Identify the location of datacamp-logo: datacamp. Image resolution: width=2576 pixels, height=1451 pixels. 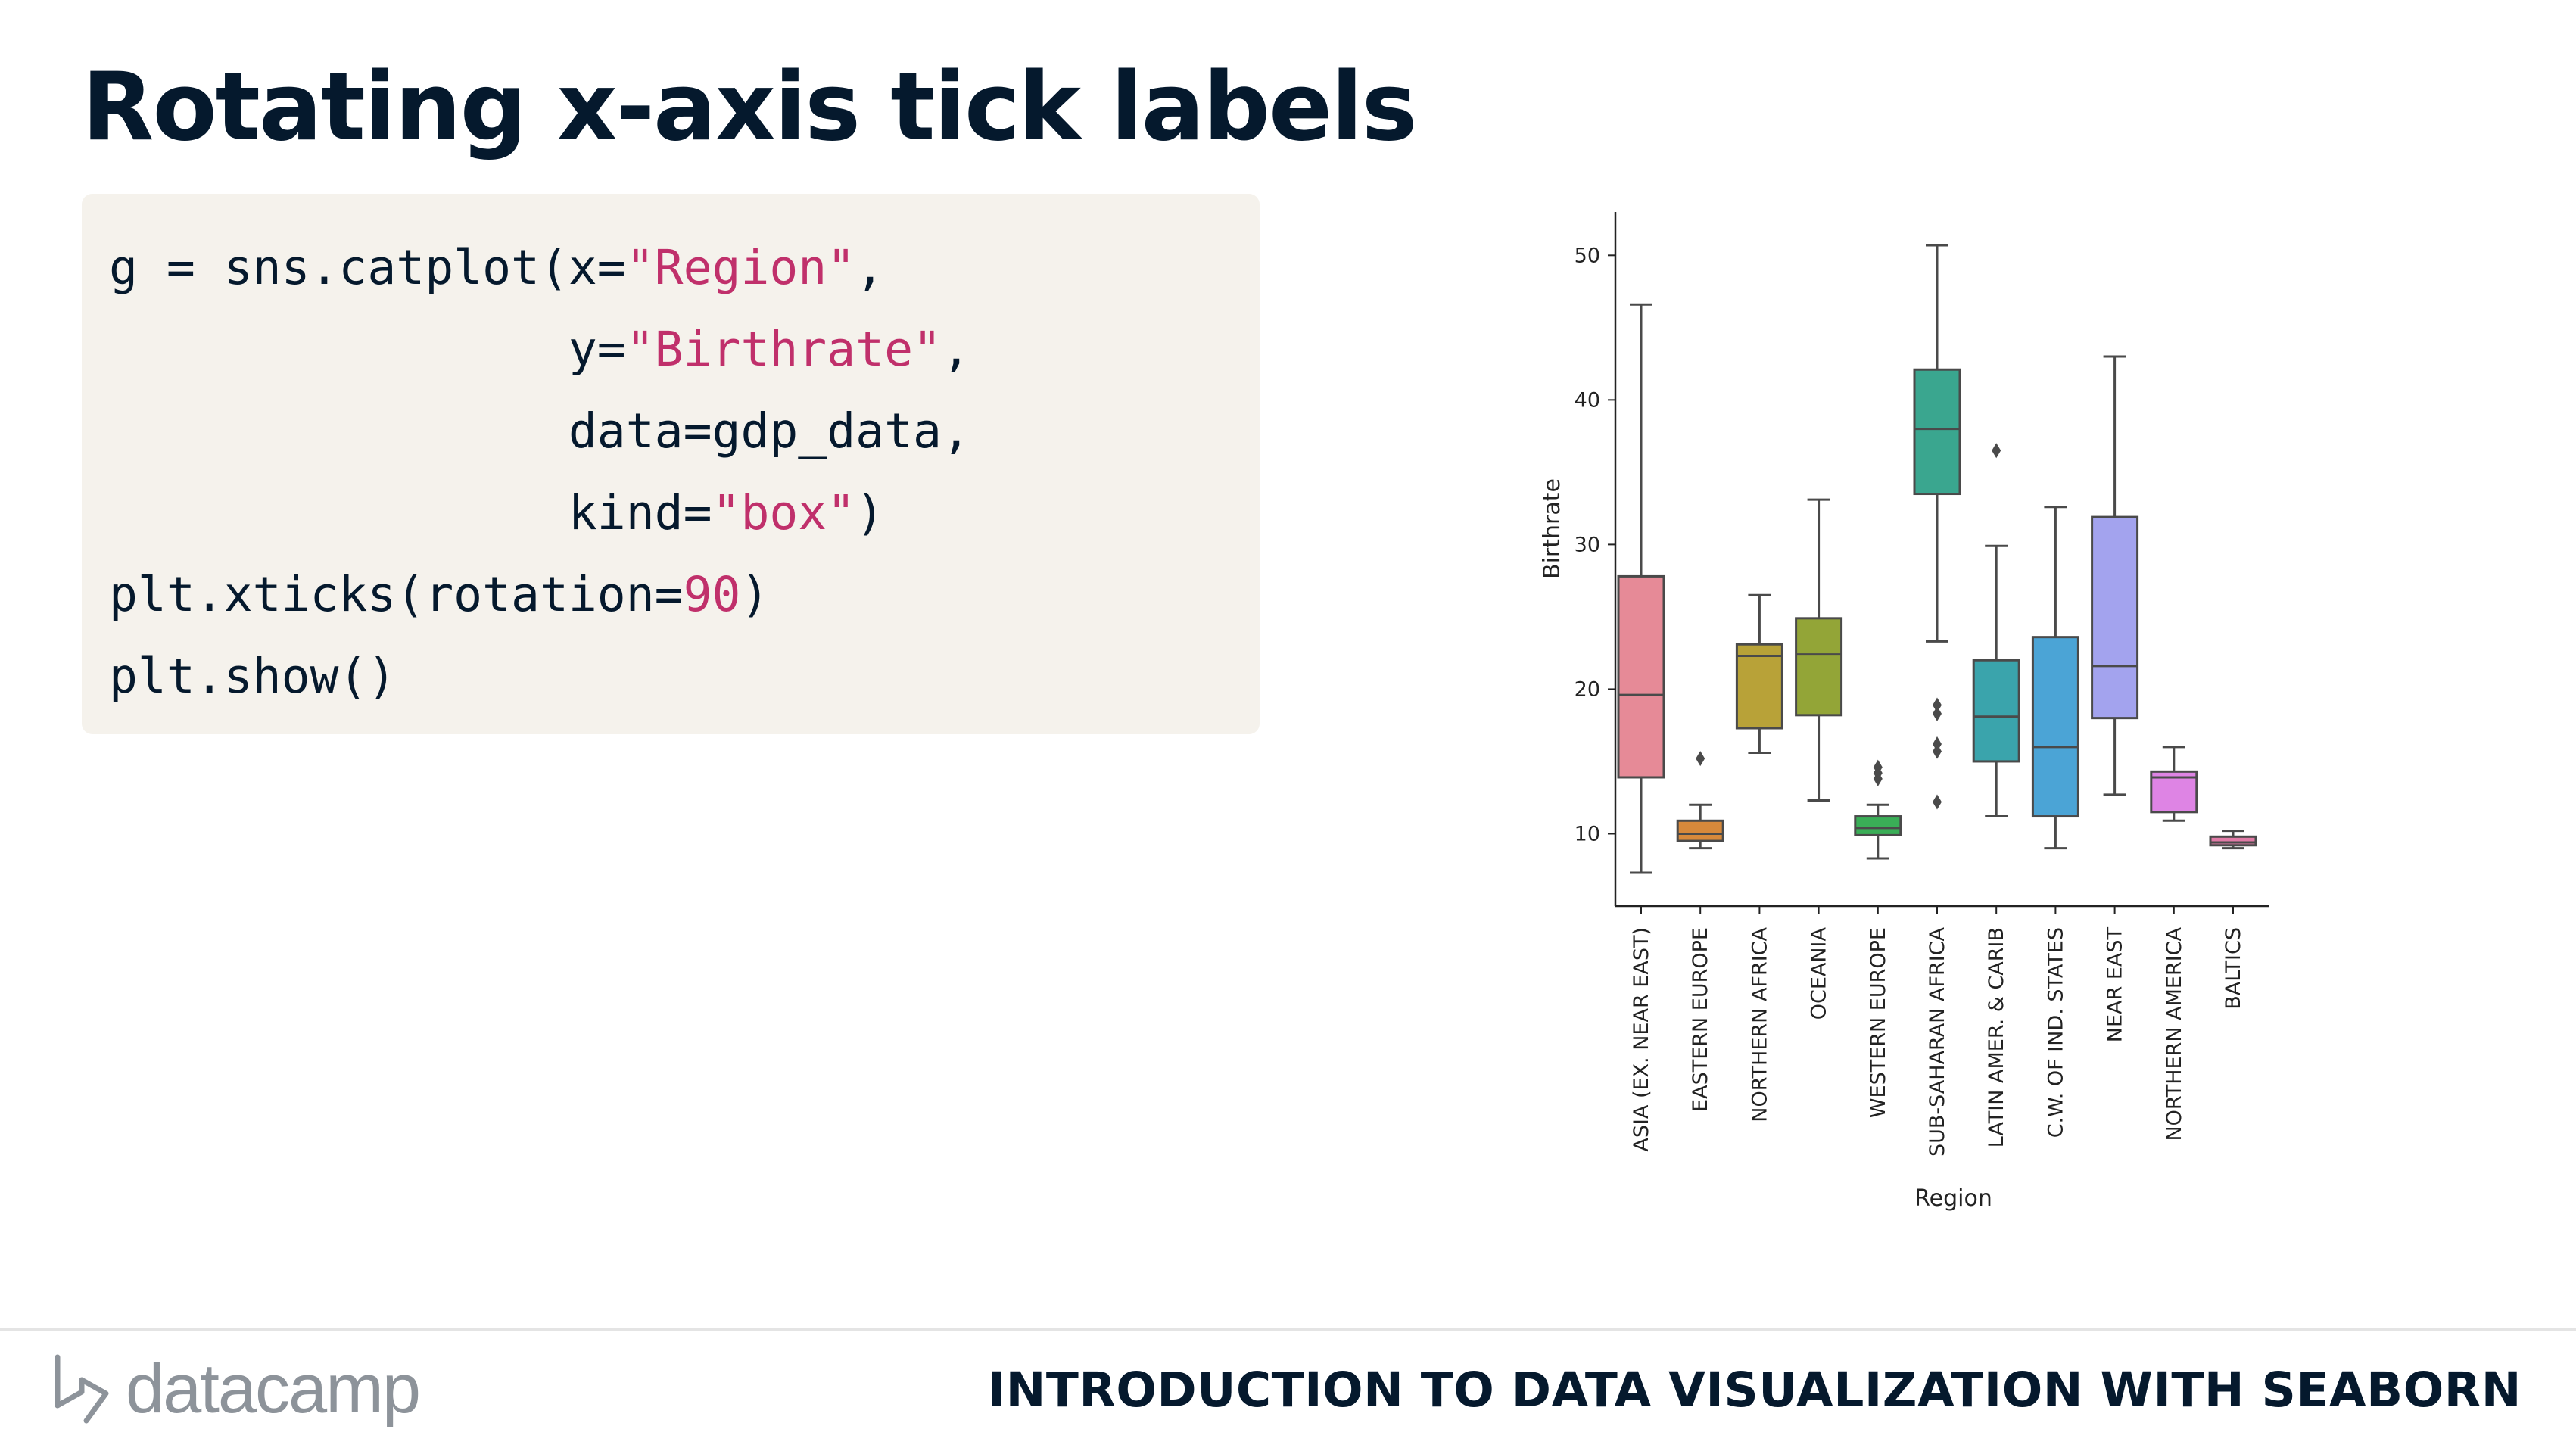
(236, 1389).